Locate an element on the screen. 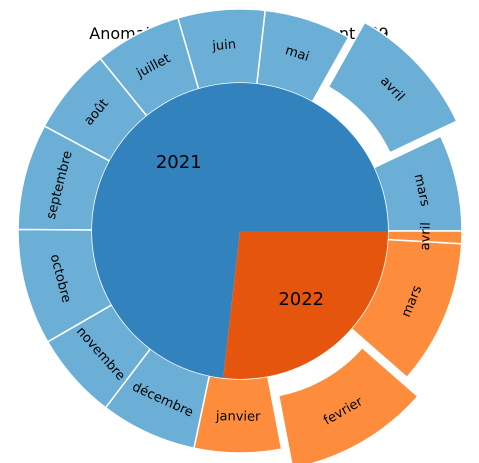 The image size is (479, 463). inner-wedge-2022 is located at coordinates (305, 305).